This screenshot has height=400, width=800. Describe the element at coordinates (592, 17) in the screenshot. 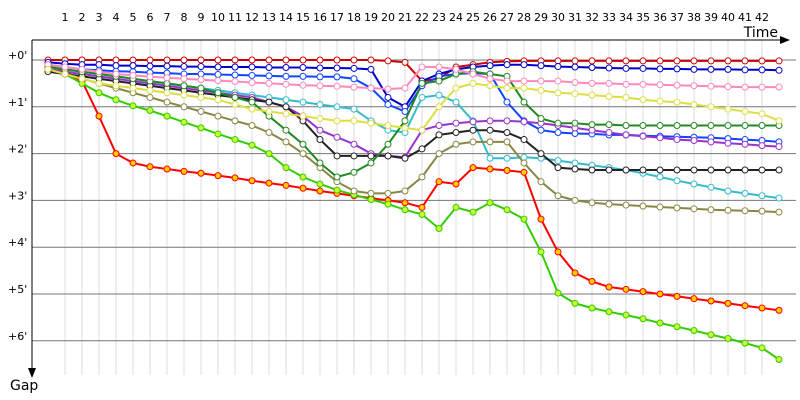

I see `x-tick-label: 32` at that location.